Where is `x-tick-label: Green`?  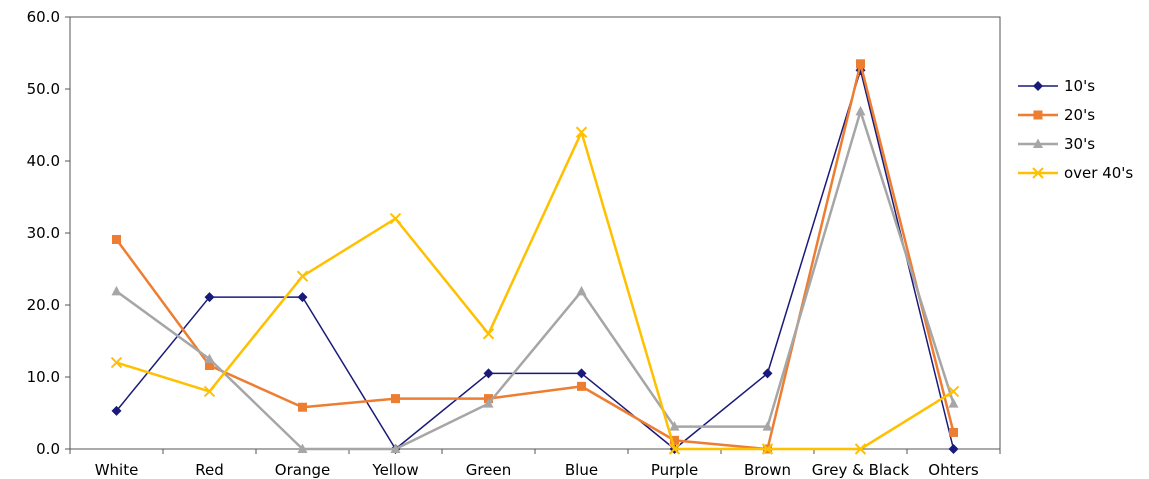
x-tick-label: Green is located at coordinates (488, 470).